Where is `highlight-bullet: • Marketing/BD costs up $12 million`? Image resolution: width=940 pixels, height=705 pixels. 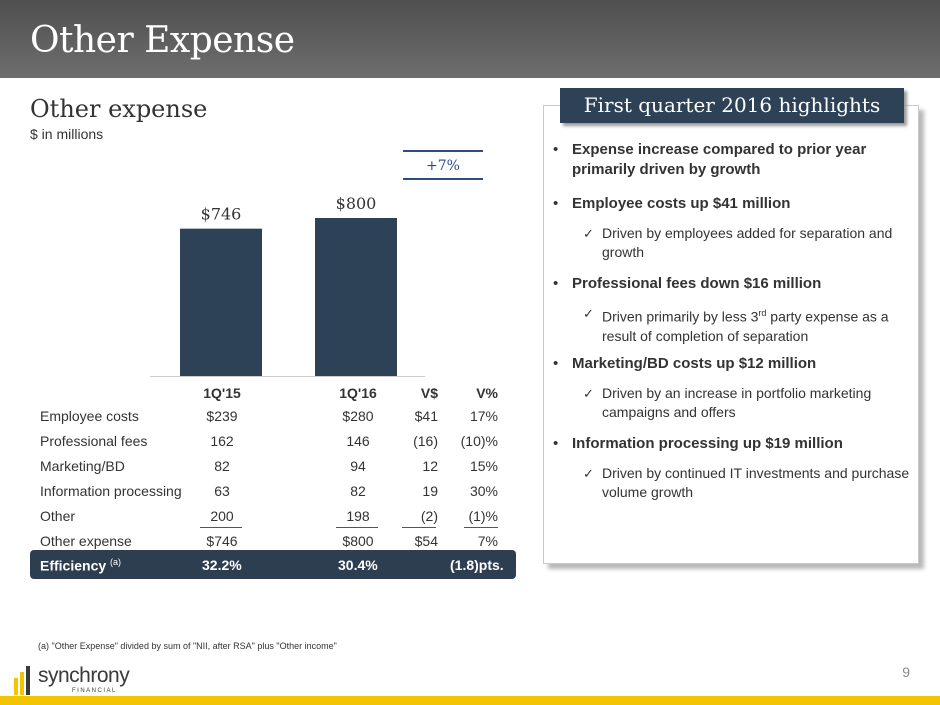 highlight-bullet: • Marketing/BD costs up $12 million is located at coordinates (733, 364).